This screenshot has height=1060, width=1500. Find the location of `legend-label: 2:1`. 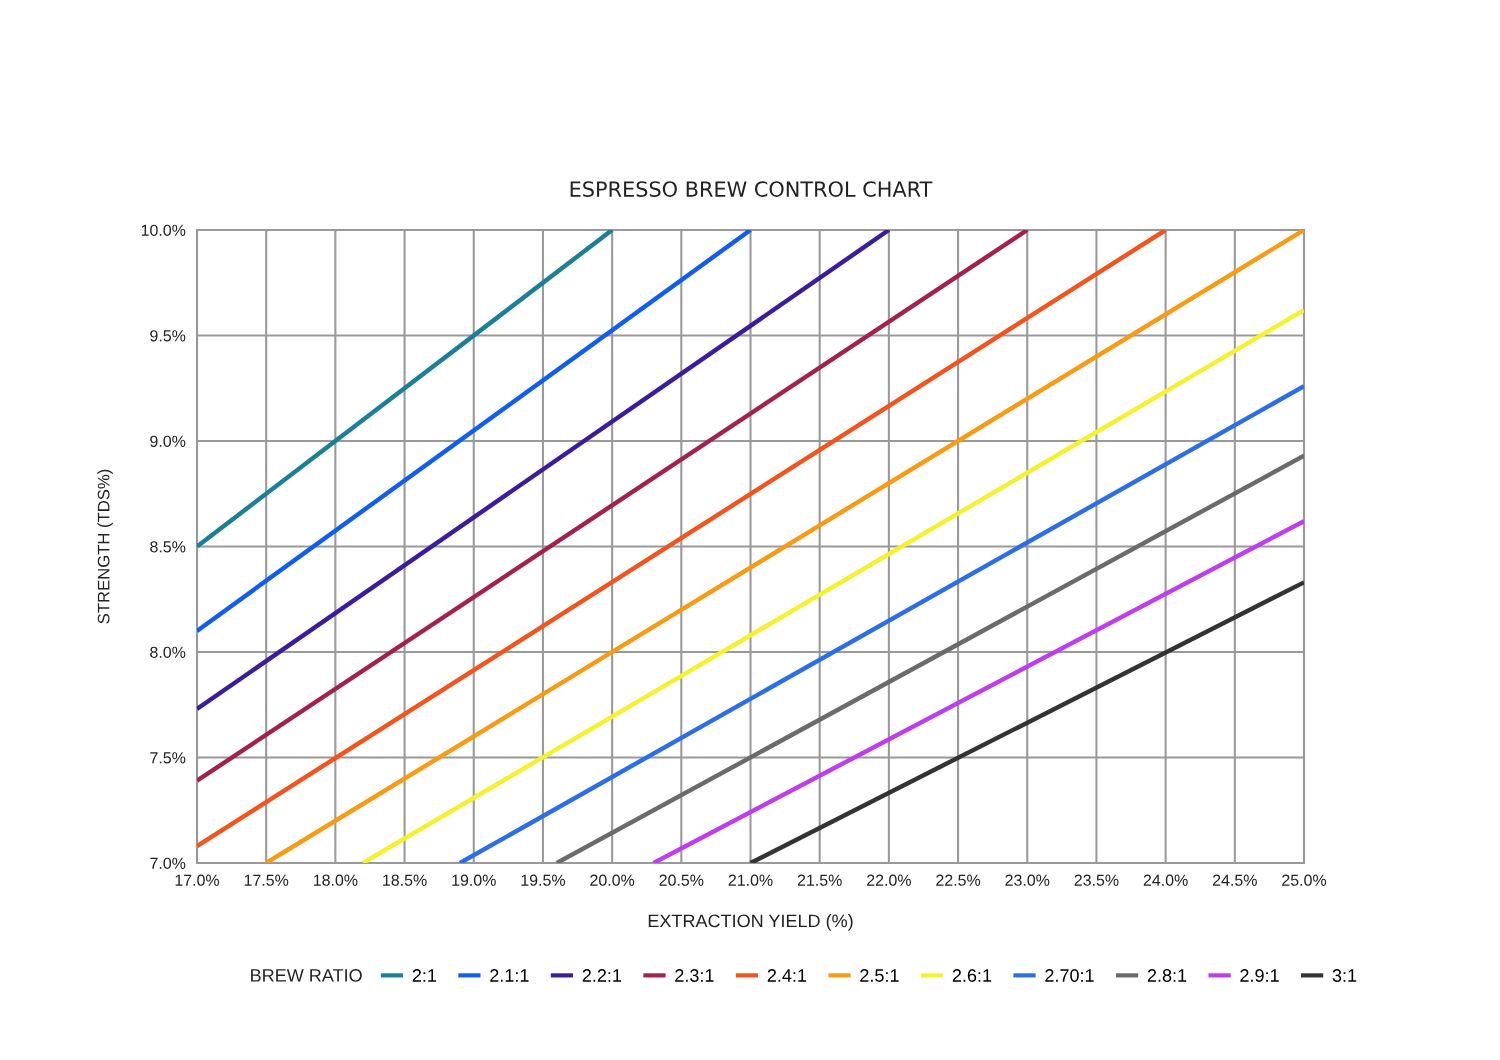

legend-label: 2:1 is located at coordinates (424, 975).